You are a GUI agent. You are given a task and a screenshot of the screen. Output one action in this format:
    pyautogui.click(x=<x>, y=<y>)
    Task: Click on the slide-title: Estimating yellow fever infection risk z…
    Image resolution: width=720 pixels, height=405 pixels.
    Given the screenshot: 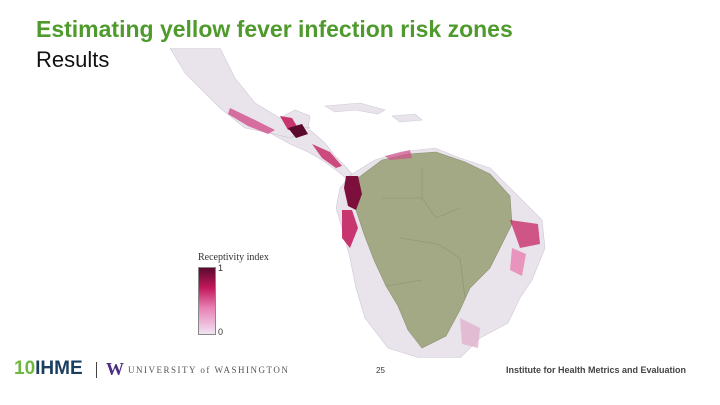 What is the action you would take?
    pyautogui.click(x=274, y=29)
    